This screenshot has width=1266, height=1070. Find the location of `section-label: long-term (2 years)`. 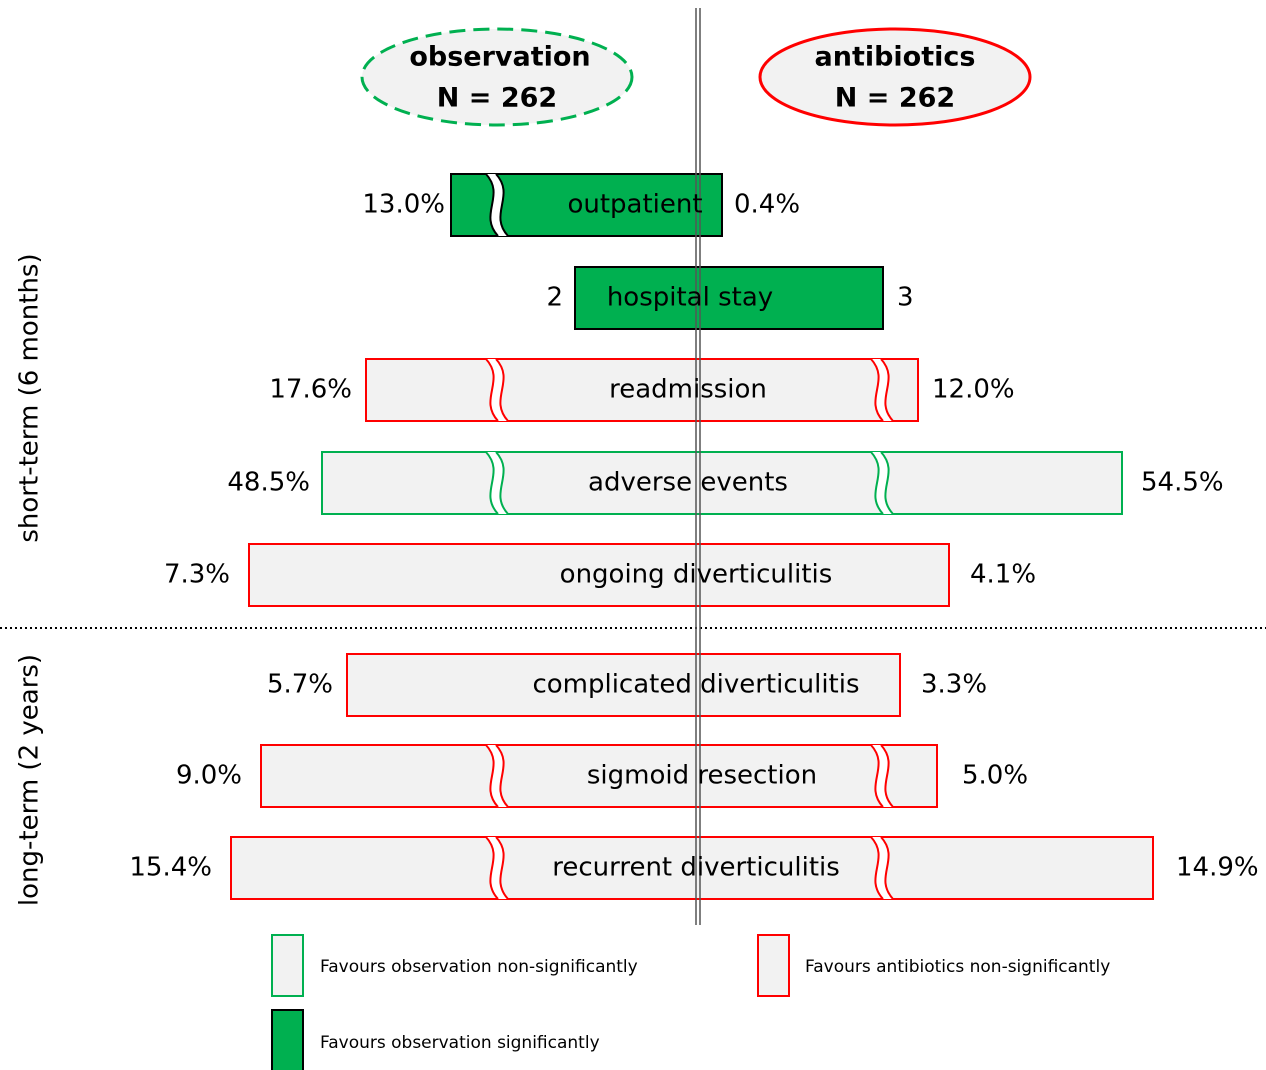

section-label: long-term (2 years) is located at coordinates (30, 780).